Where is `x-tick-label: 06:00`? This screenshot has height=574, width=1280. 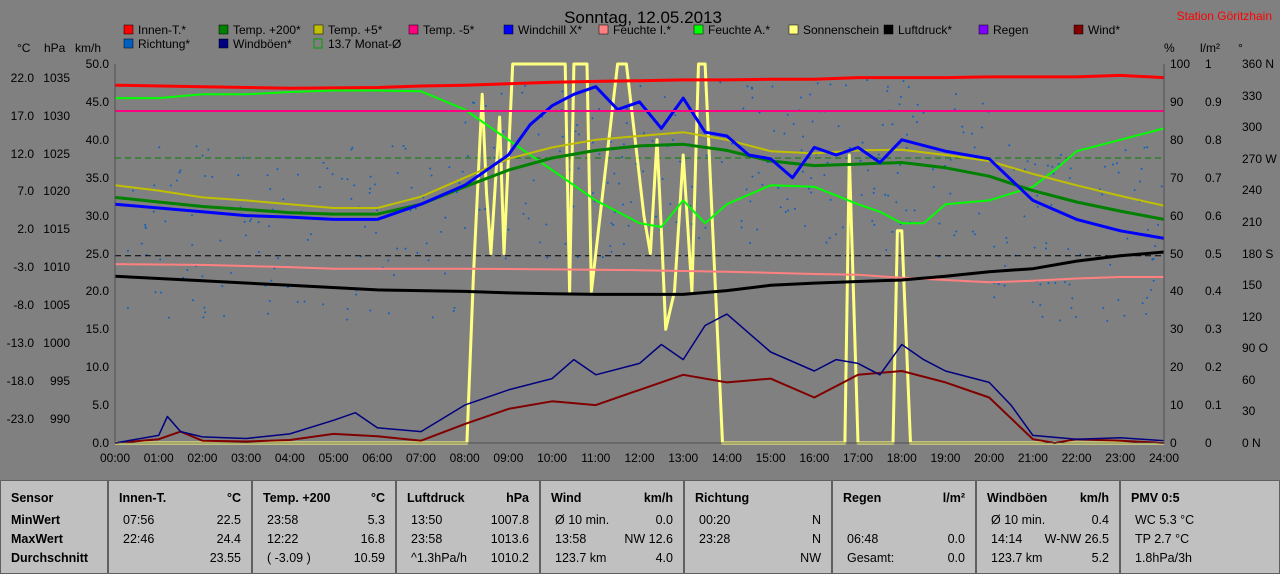
x-tick-label: 06:00 is located at coordinates (377, 458).